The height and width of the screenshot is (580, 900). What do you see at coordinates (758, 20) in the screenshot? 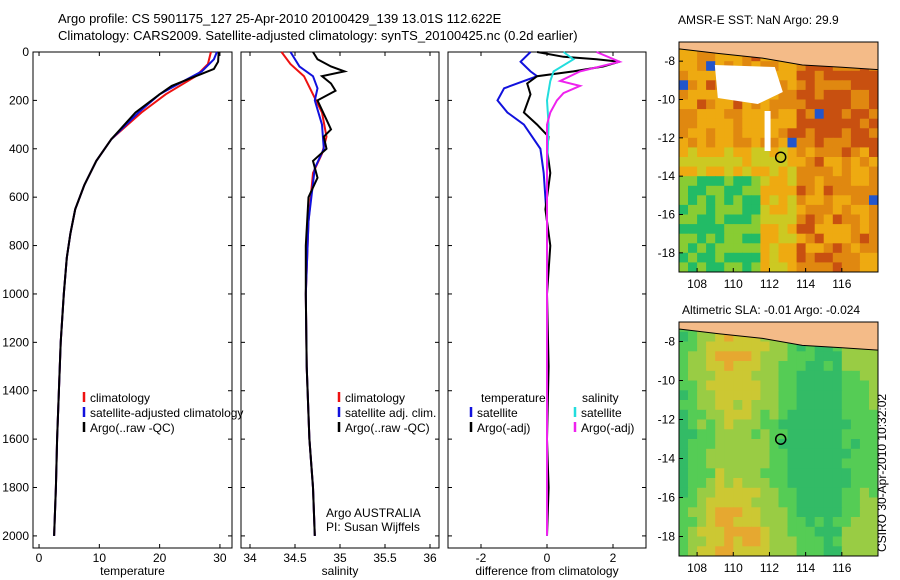
I see `sst-map-title: AMSR-E SST: NaN Argo: 29.9` at bounding box center [758, 20].